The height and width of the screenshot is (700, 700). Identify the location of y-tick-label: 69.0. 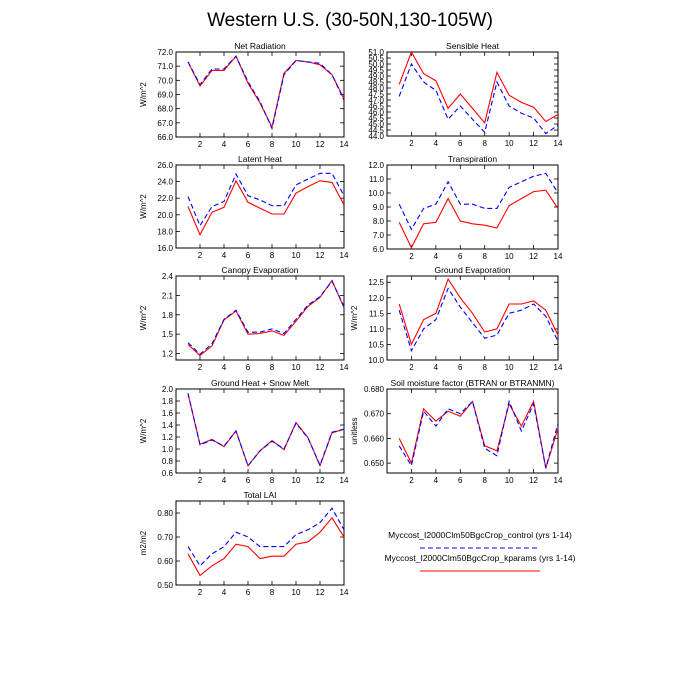
(165, 95).